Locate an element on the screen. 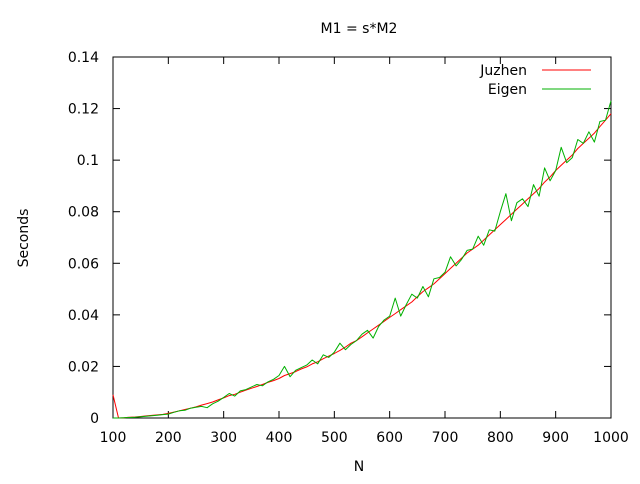 The image size is (640, 484). y-axis-label: Seconds is located at coordinates (24, 238).